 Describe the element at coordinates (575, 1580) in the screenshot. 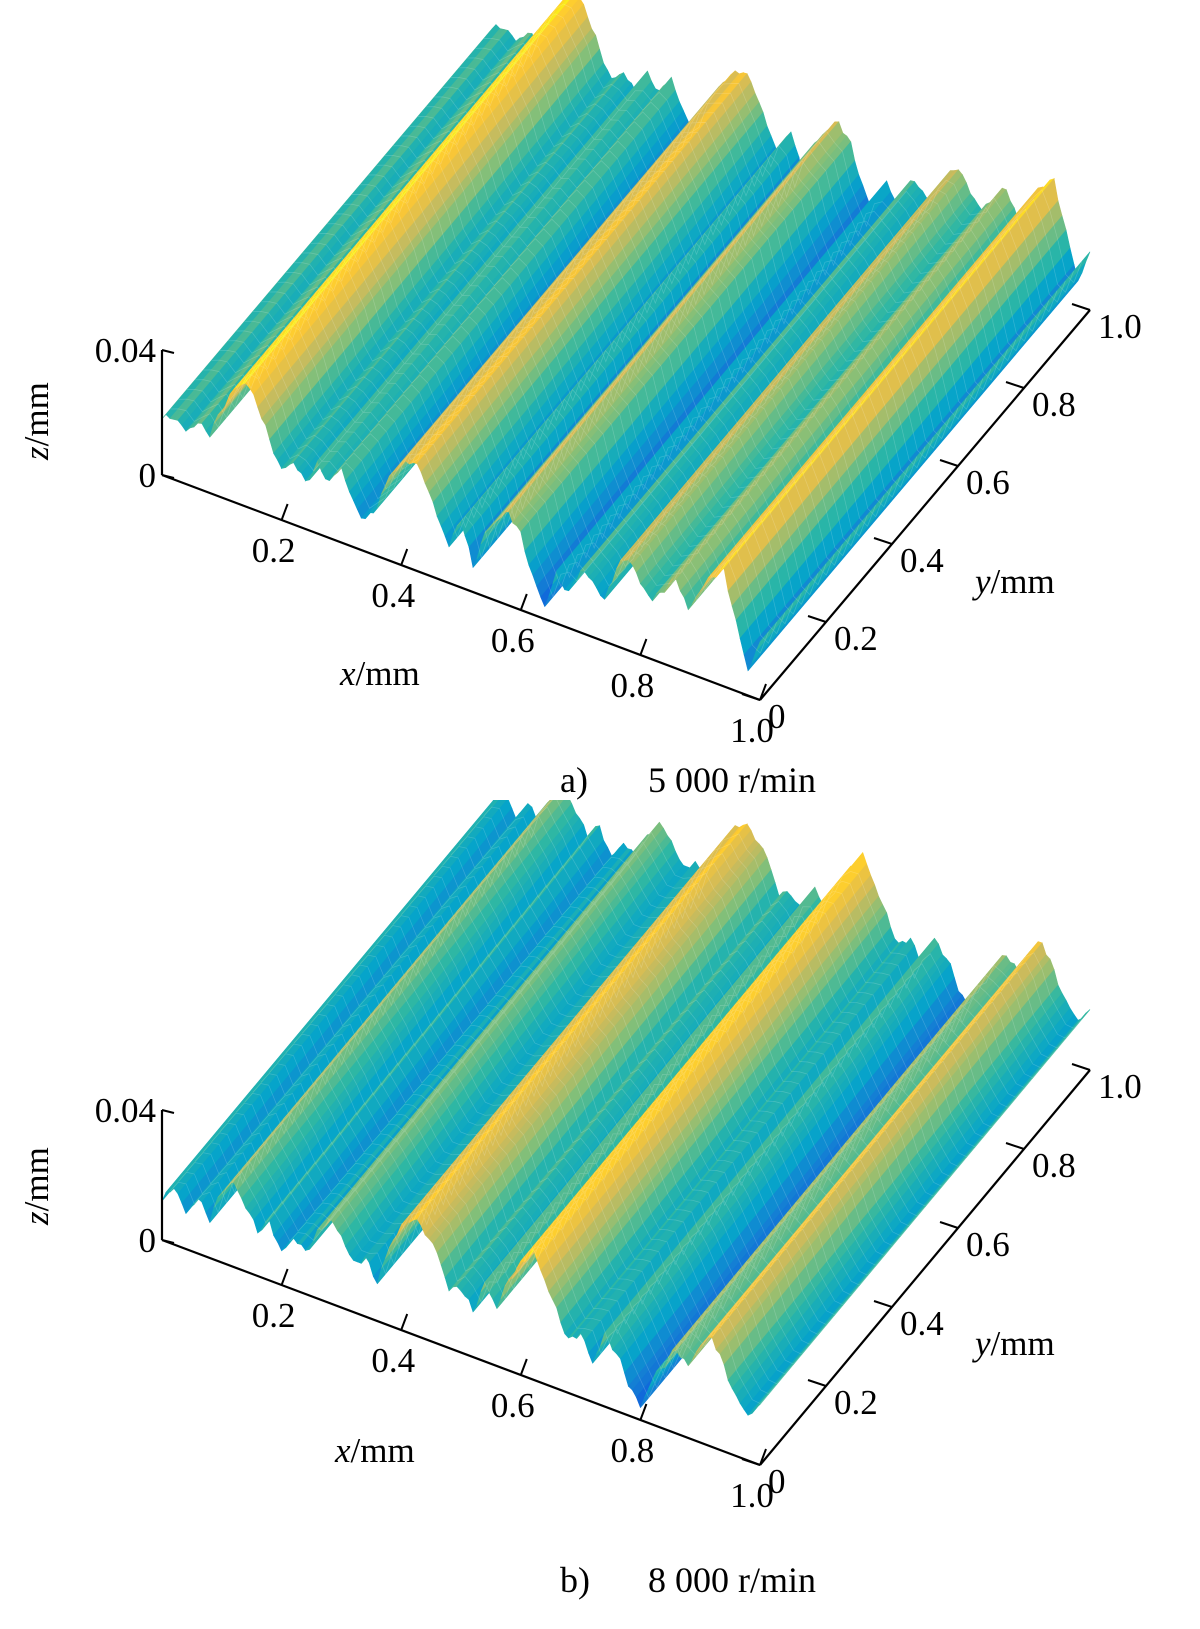

I see `caption-letter: b)` at that location.